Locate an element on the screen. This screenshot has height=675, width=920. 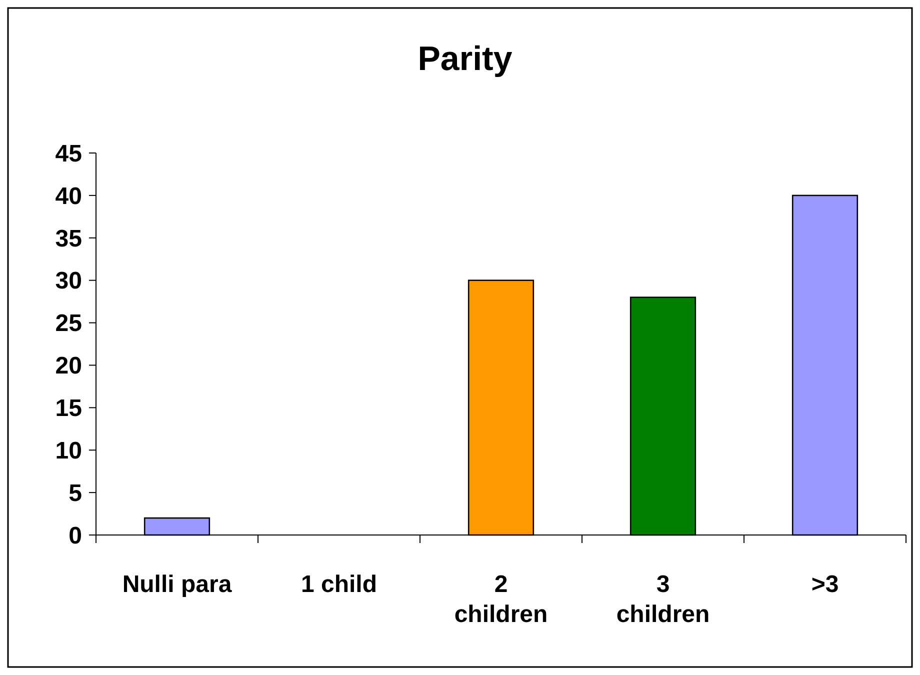
y-tick-label: 20 is located at coordinates (68, 366).